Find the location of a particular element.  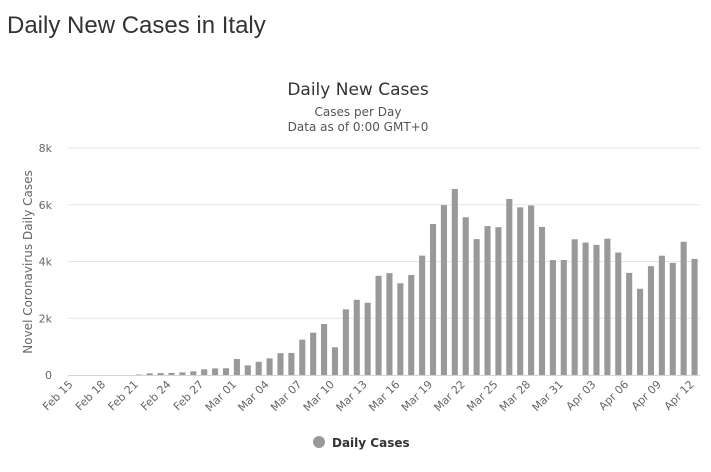

chart-subtitle-date: Data as of 0:00 GMT+0 is located at coordinates (358, 127).